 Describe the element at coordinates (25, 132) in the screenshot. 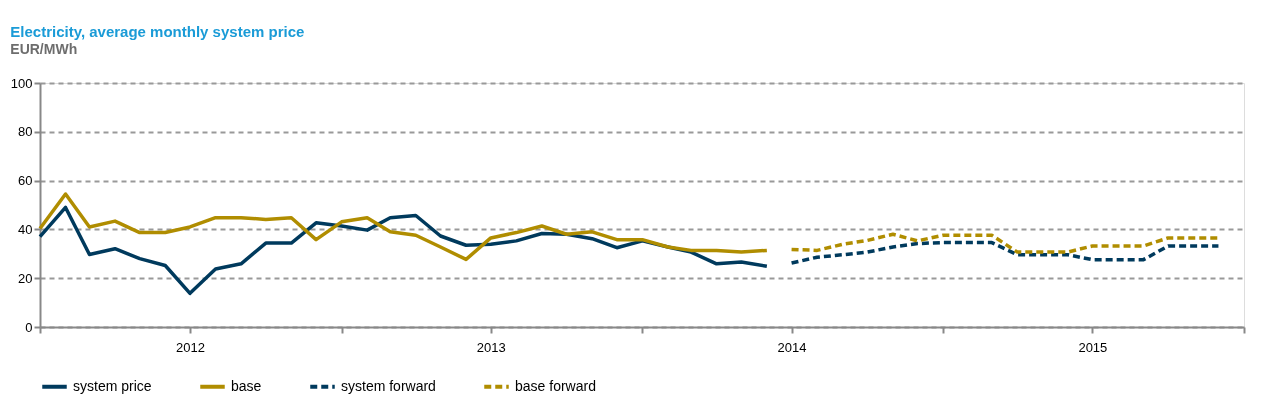

I see `y-tick-label: 80` at that location.